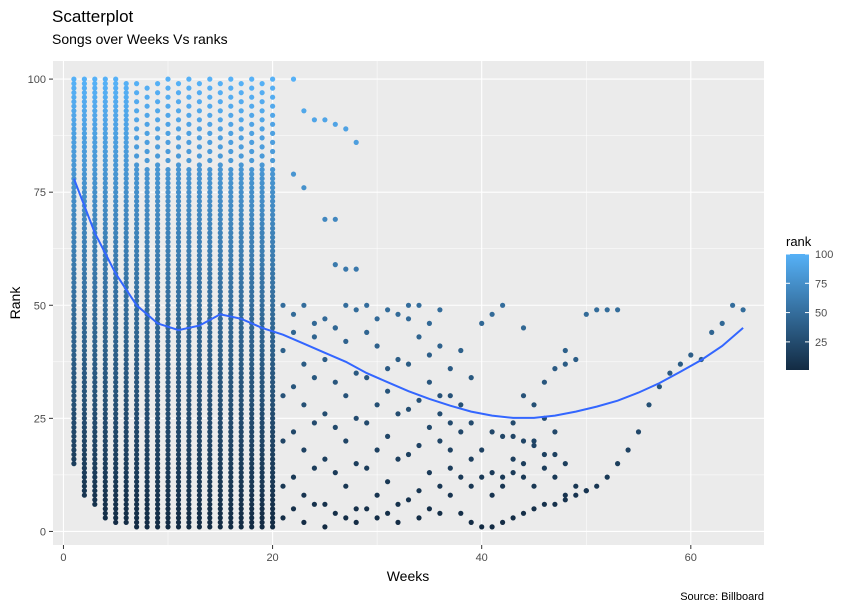 Image resolution: width=852 pixels, height=610 pixels. Describe the element at coordinates (797, 312) in the screenshot. I see `legend-colorbar` at that location.